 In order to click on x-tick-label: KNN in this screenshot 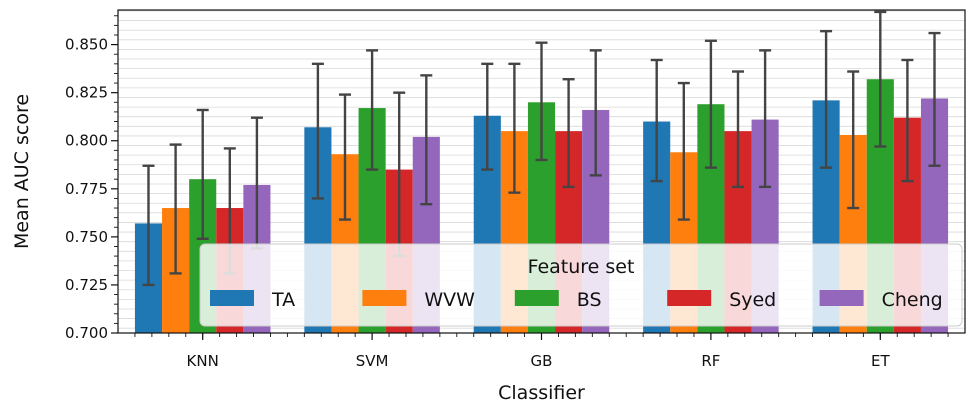, I will do `click(203, 361)`.